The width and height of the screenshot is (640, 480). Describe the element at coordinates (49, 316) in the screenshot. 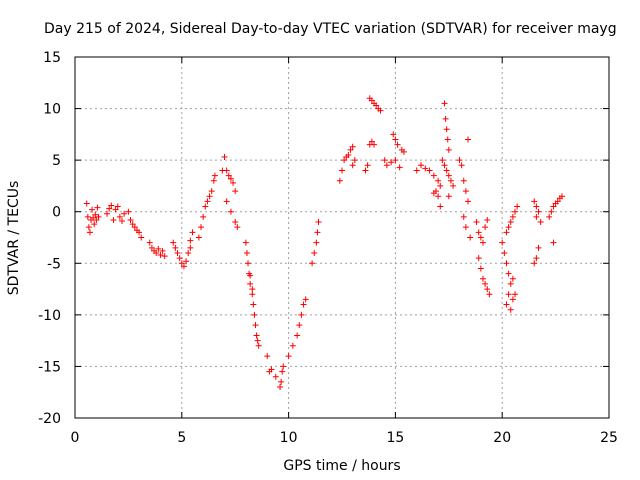

I see `y-tick-label: -10` at that location.